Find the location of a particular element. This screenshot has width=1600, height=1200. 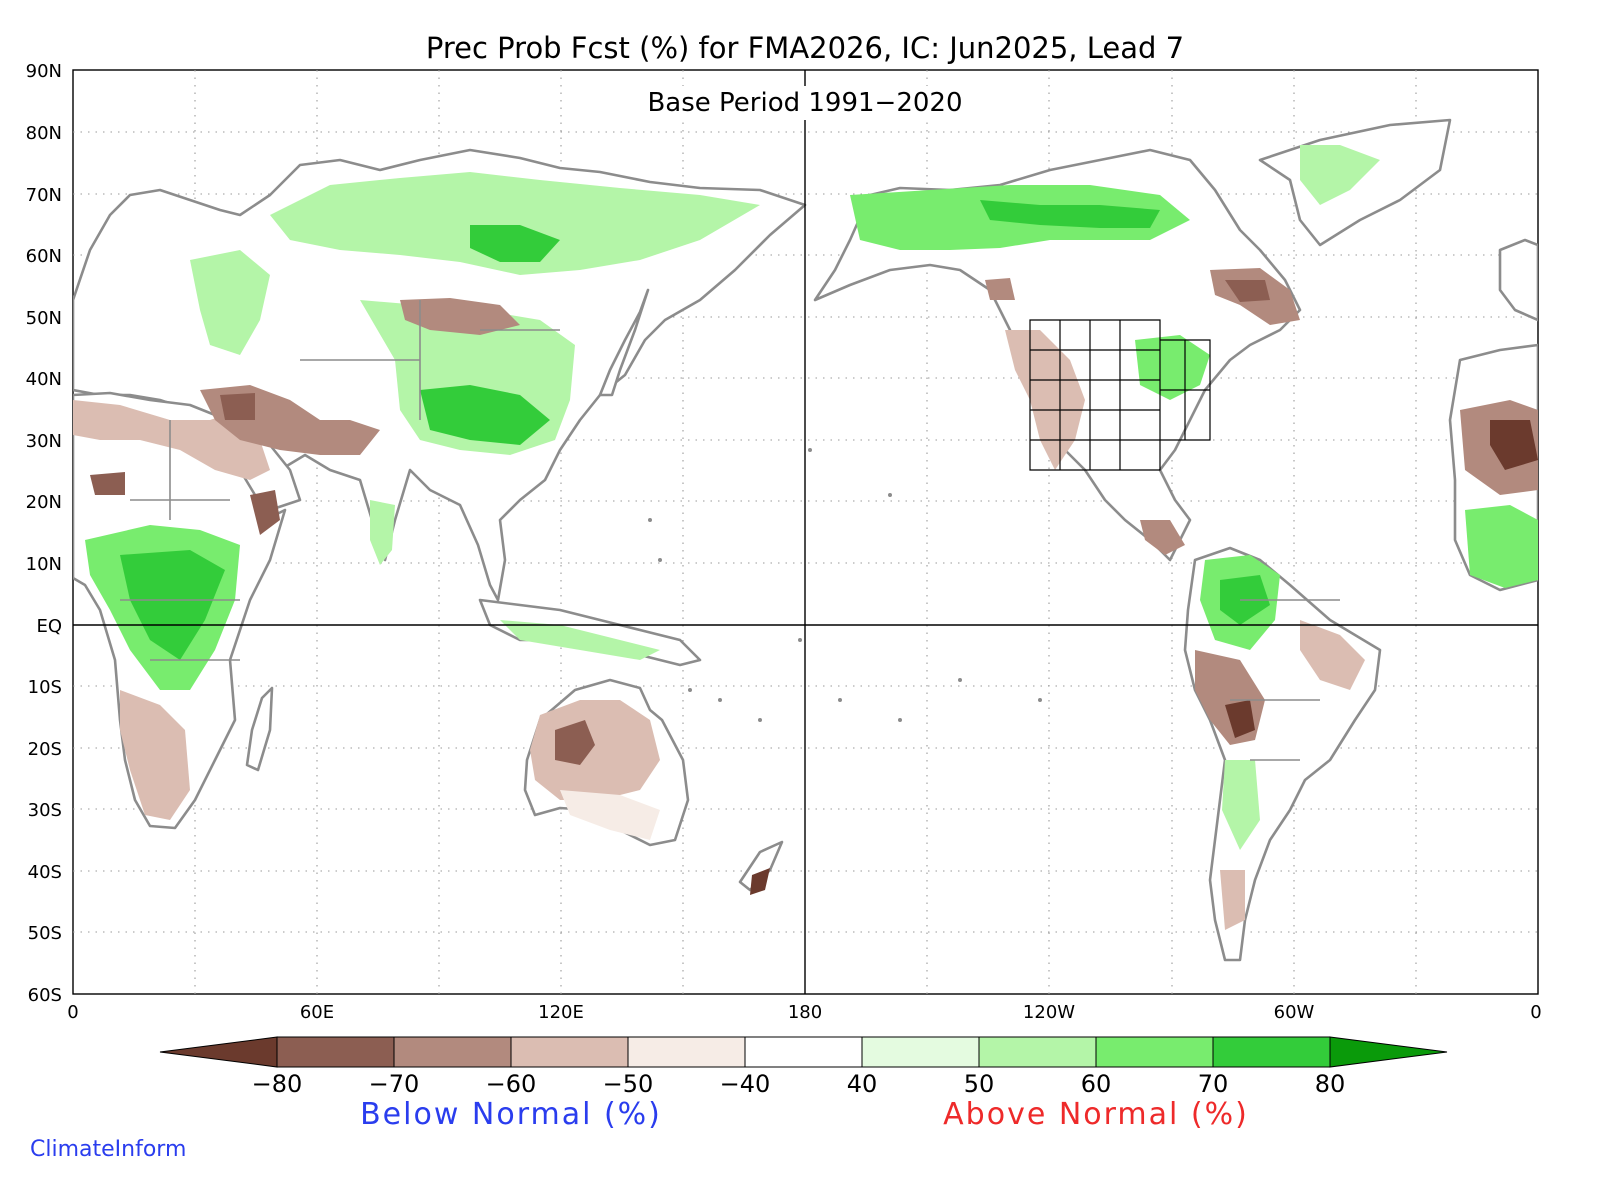

below-normal-label: Below Normal (%) is located at coordinates (511, 1114).